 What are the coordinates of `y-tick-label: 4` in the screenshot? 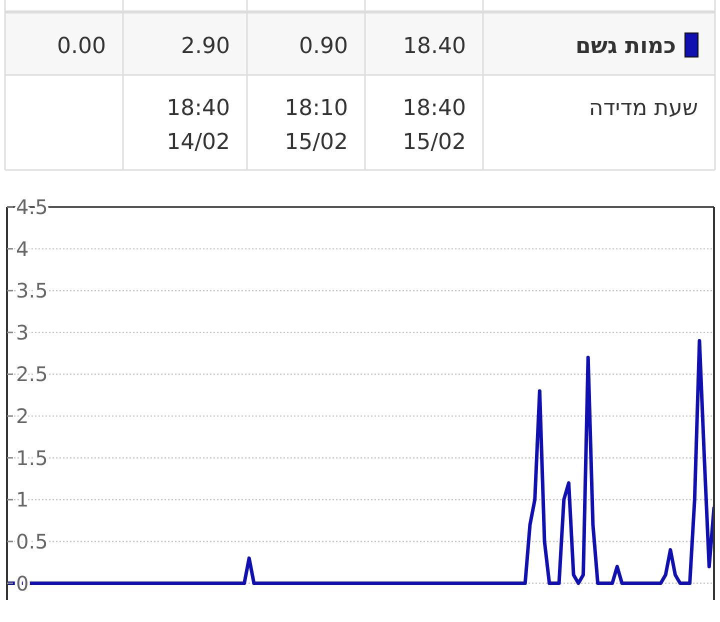 It's located at (22, 248).